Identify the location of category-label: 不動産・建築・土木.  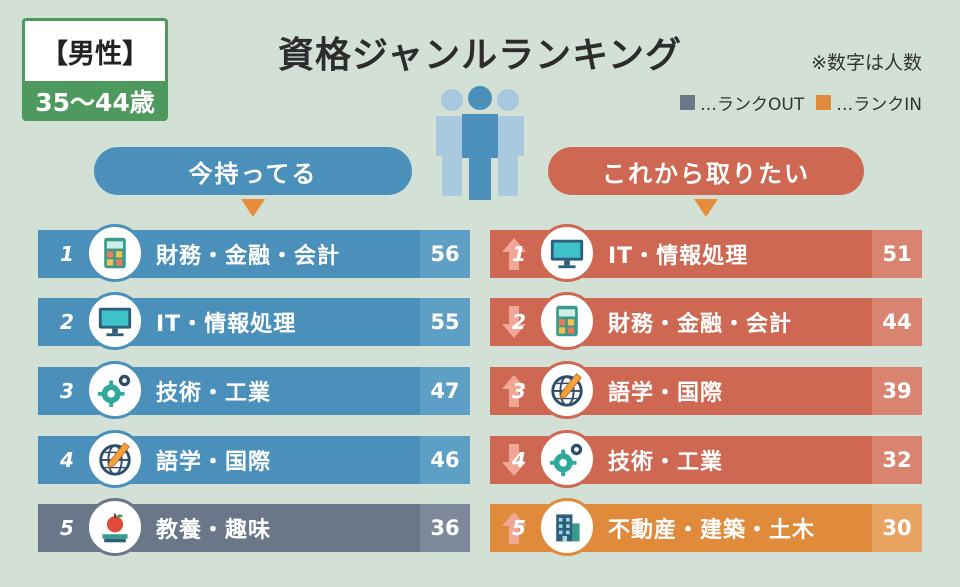
(712, 530).